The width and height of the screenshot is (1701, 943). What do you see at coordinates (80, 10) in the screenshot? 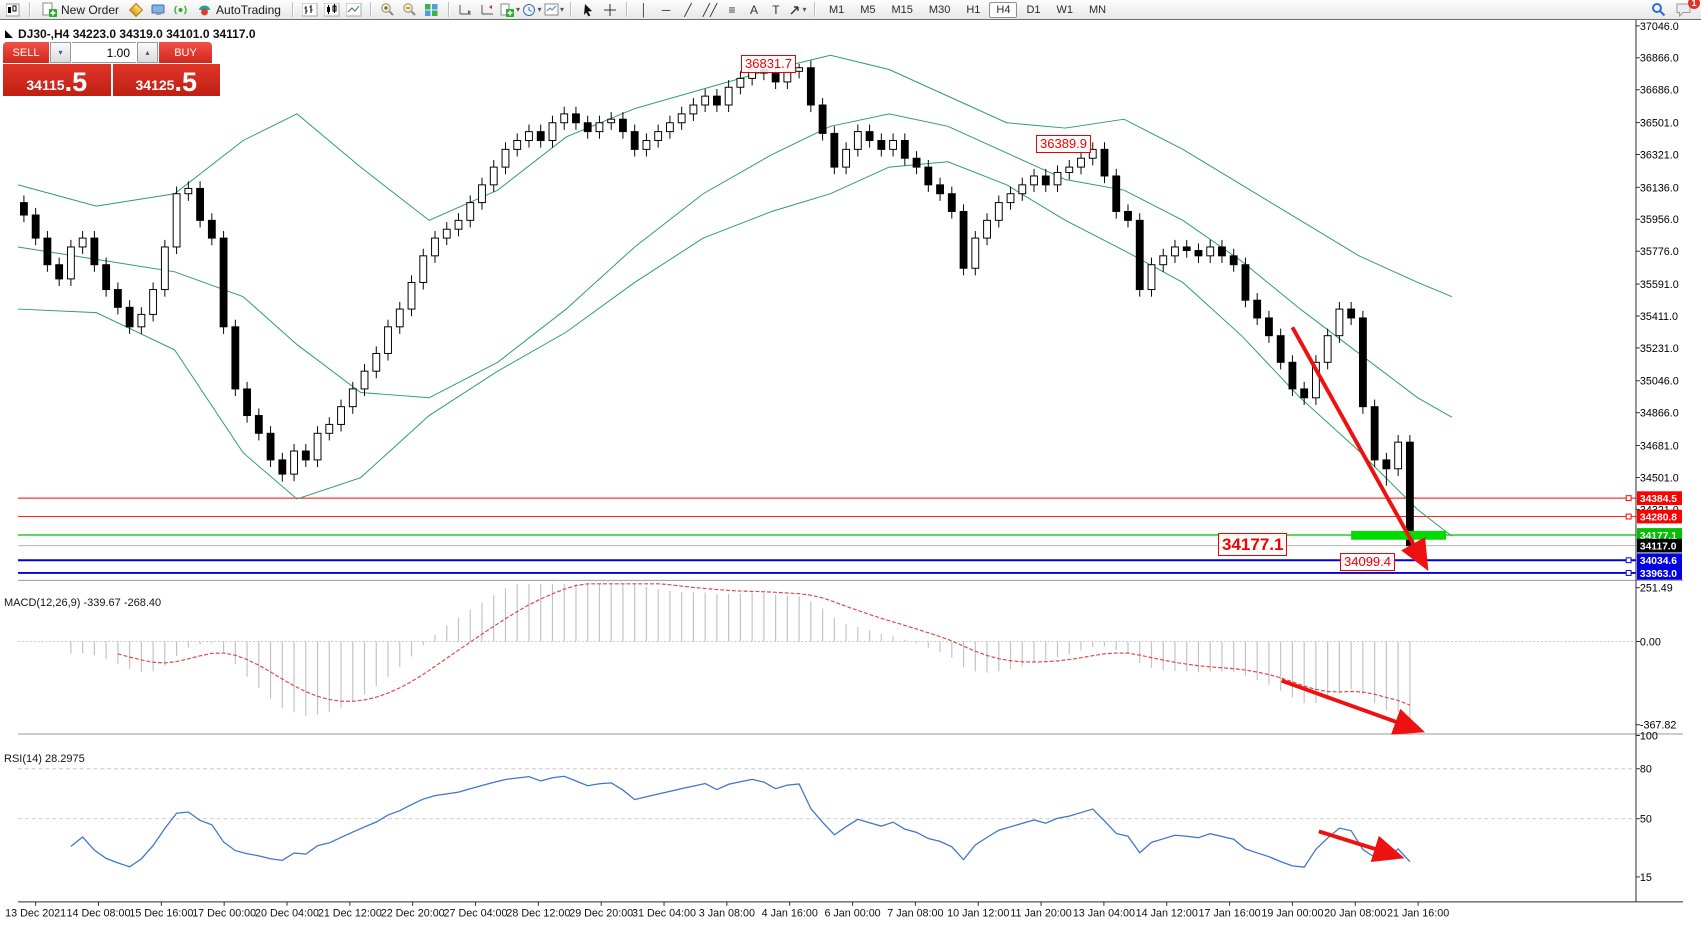
I see `new-order-button: New Order` at bounding box center [80, 10].